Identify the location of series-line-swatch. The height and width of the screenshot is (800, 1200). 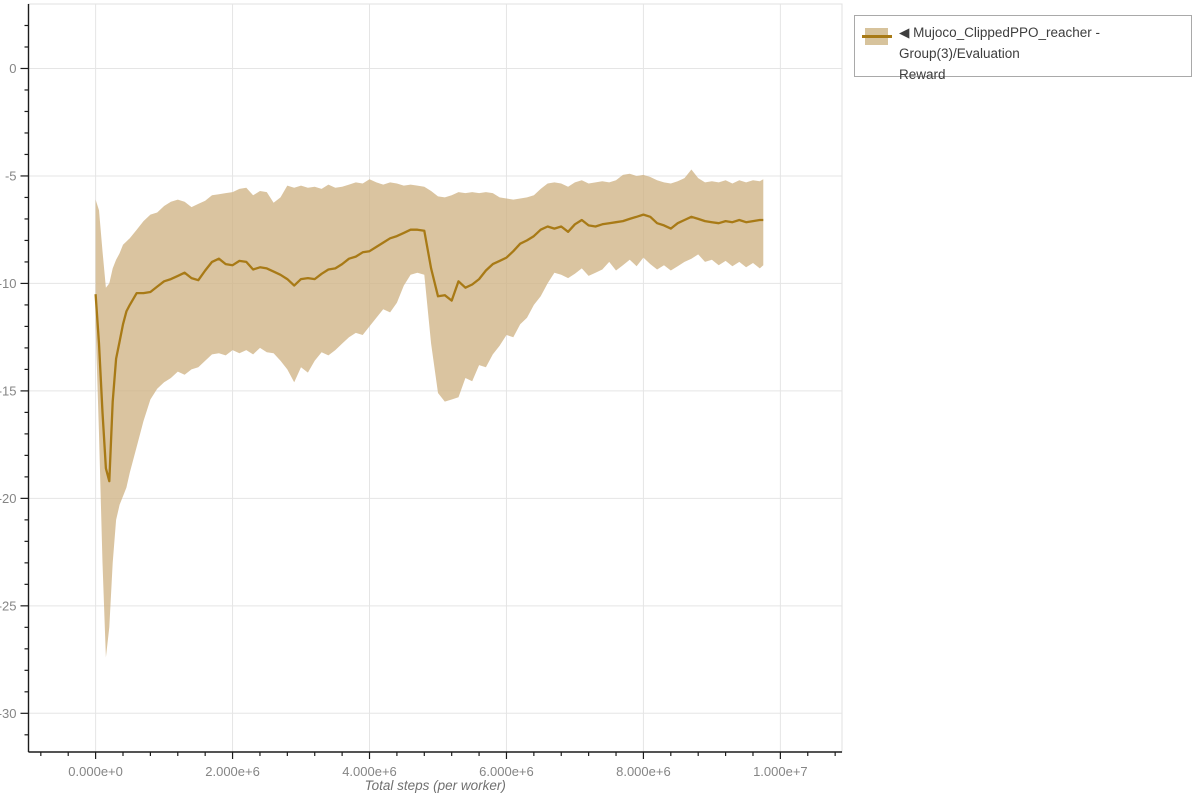
(877, 36).